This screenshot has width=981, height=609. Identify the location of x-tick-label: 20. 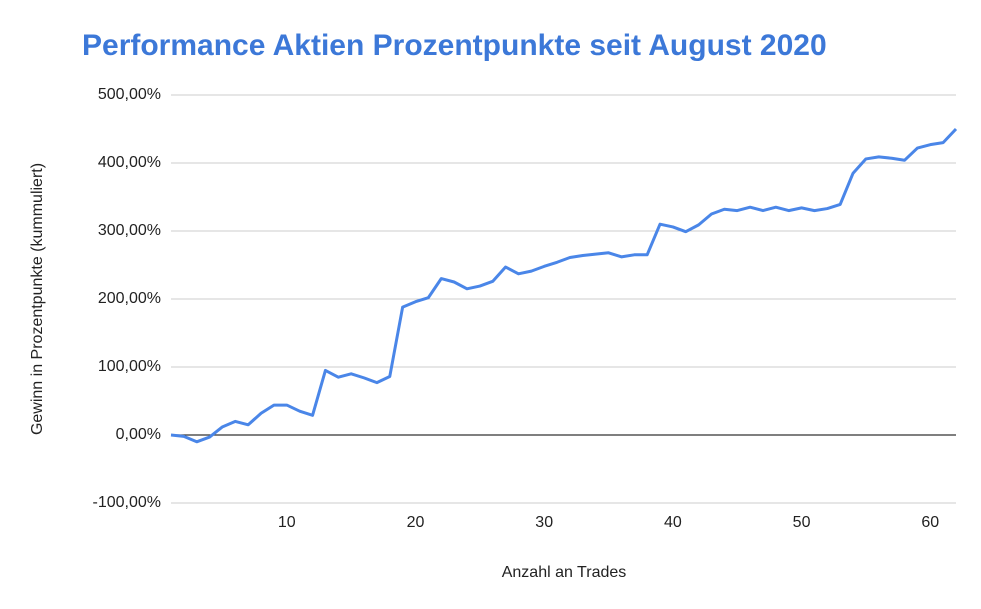
(416, 522).